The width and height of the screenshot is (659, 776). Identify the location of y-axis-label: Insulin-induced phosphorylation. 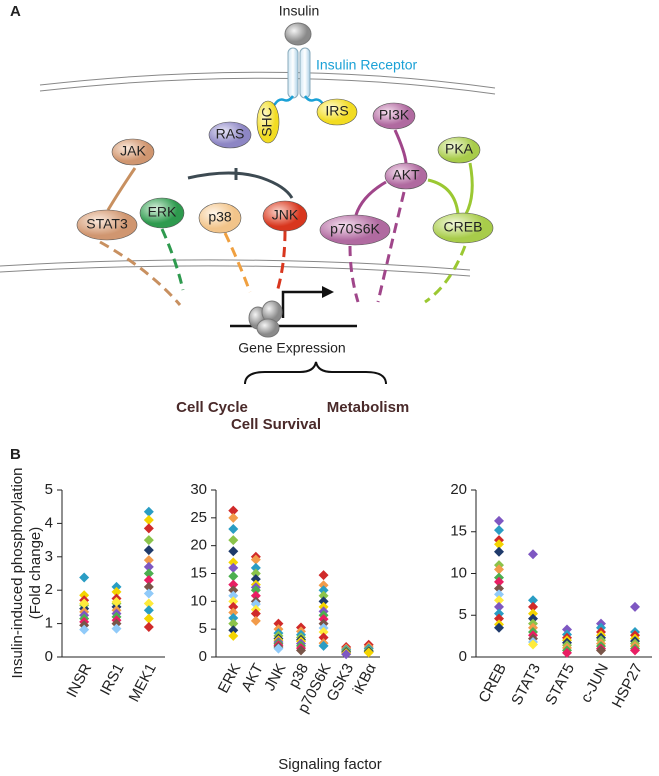
(17, 573).